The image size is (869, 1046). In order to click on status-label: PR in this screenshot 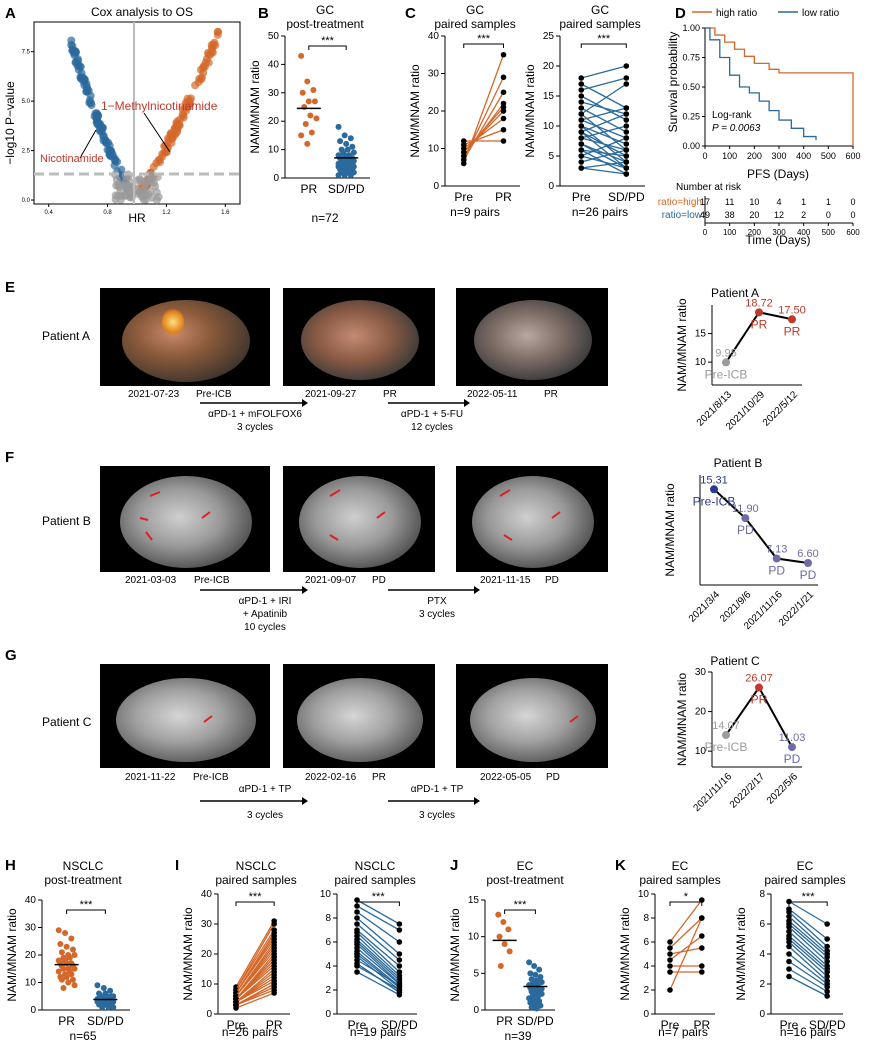, I will do `click(792, 331)`.